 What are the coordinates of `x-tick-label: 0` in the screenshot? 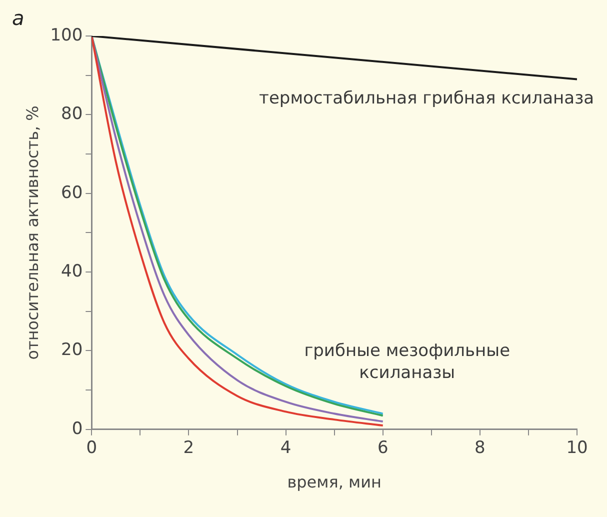 It's located at (92, 448).